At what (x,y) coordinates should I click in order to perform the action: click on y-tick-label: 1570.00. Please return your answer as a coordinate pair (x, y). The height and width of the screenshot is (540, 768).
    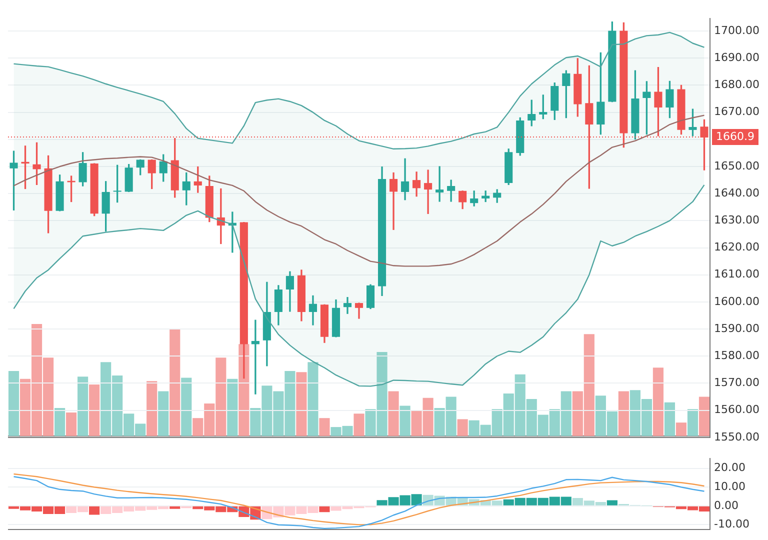
    Looking at the image, I should click on (737, 383).